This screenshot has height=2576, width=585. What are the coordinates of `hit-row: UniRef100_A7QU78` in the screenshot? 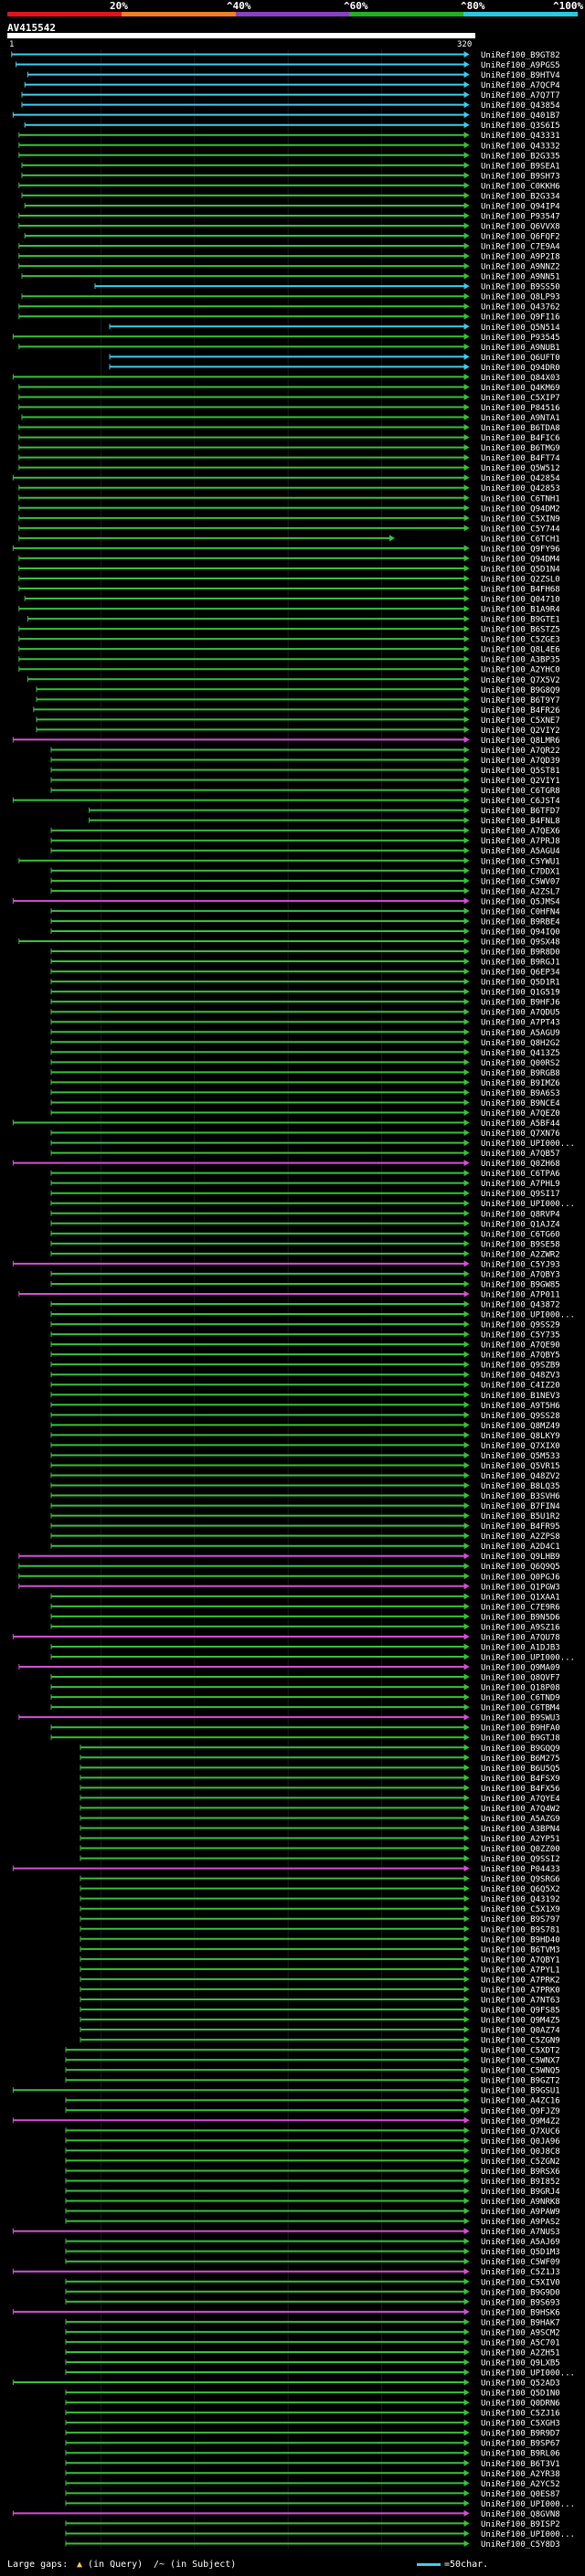 It's located at (286, 1637).